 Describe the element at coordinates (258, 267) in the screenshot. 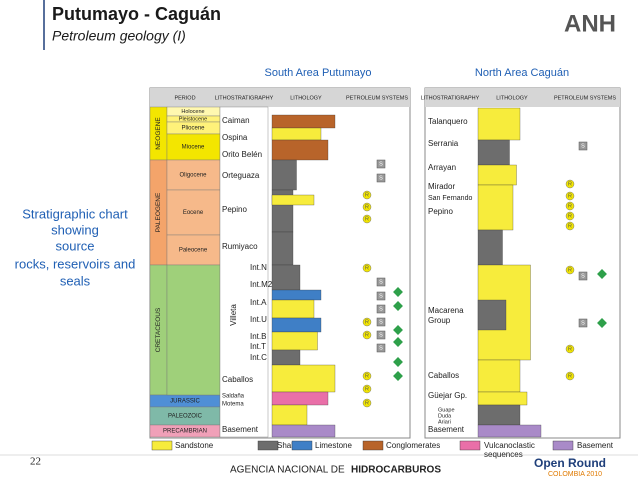

I see `formation: Int.N` at that location.